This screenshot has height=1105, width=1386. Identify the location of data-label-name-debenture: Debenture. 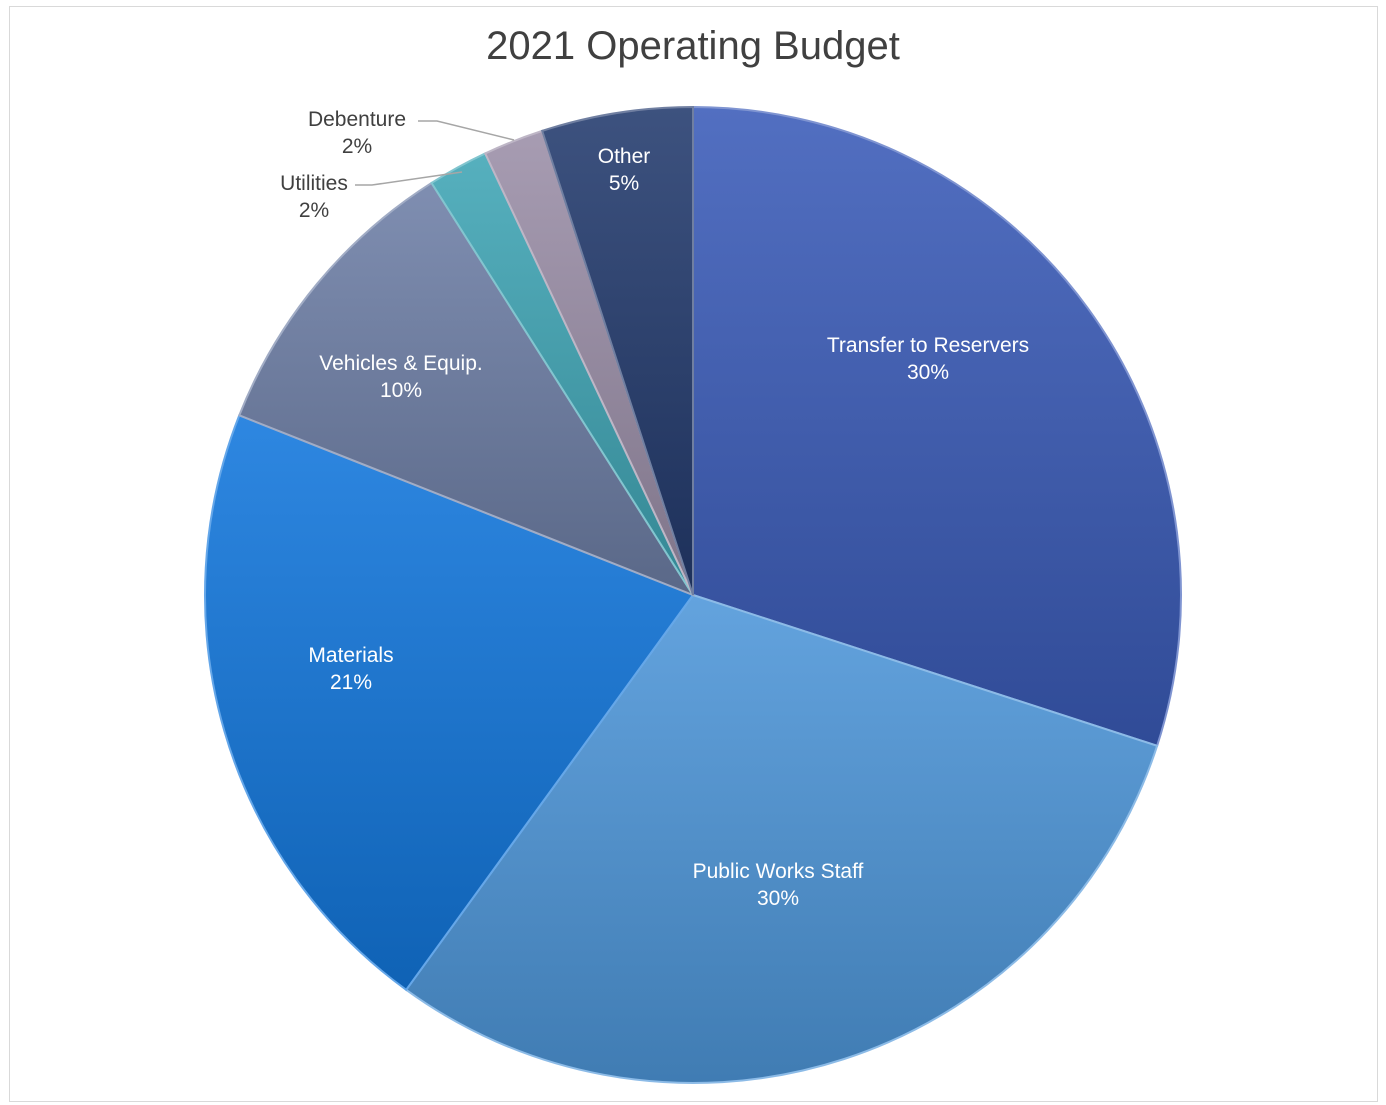
(357, 119).